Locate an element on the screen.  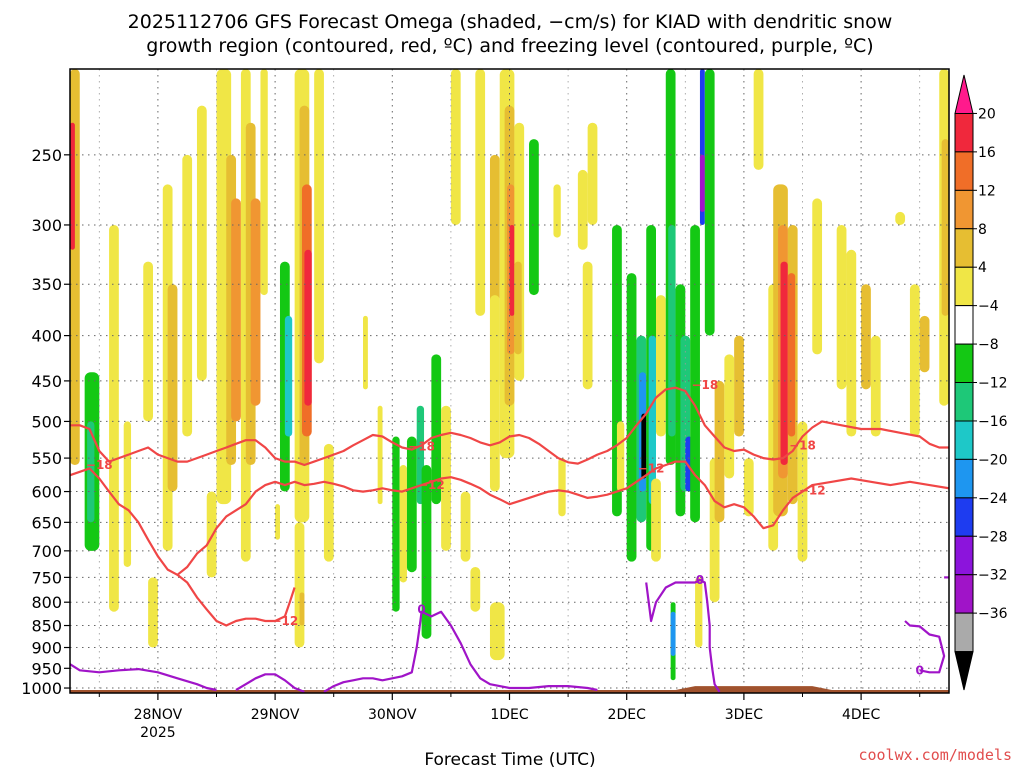
y-tick-label-450: 450 is located at coordinates (46, 381).